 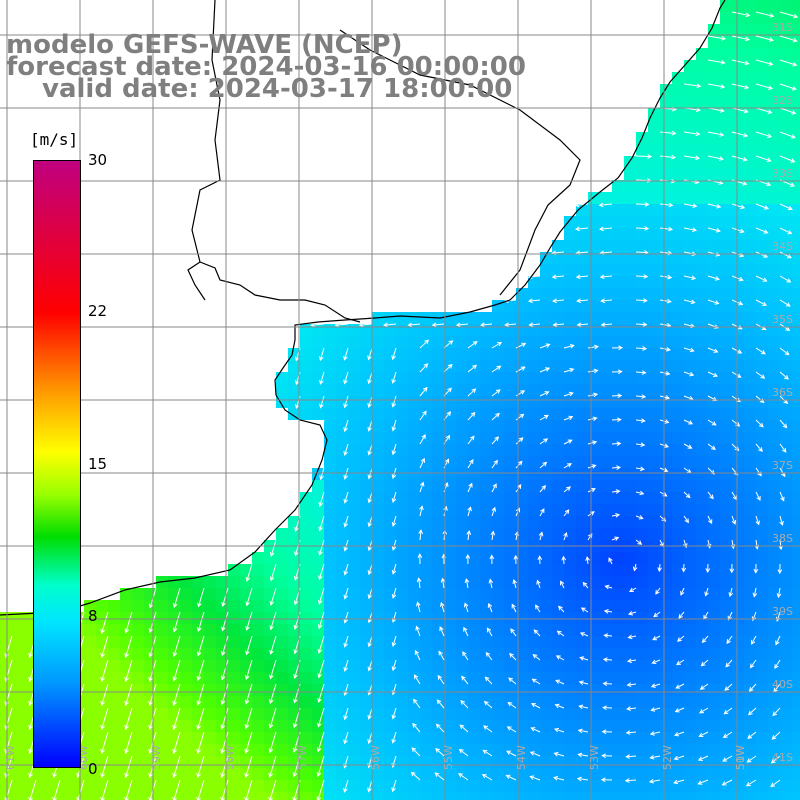 What do you see at coordinates (782, 611) in the screenshot?
I see `lat-label: 39S` at bounding box center [782, 611].